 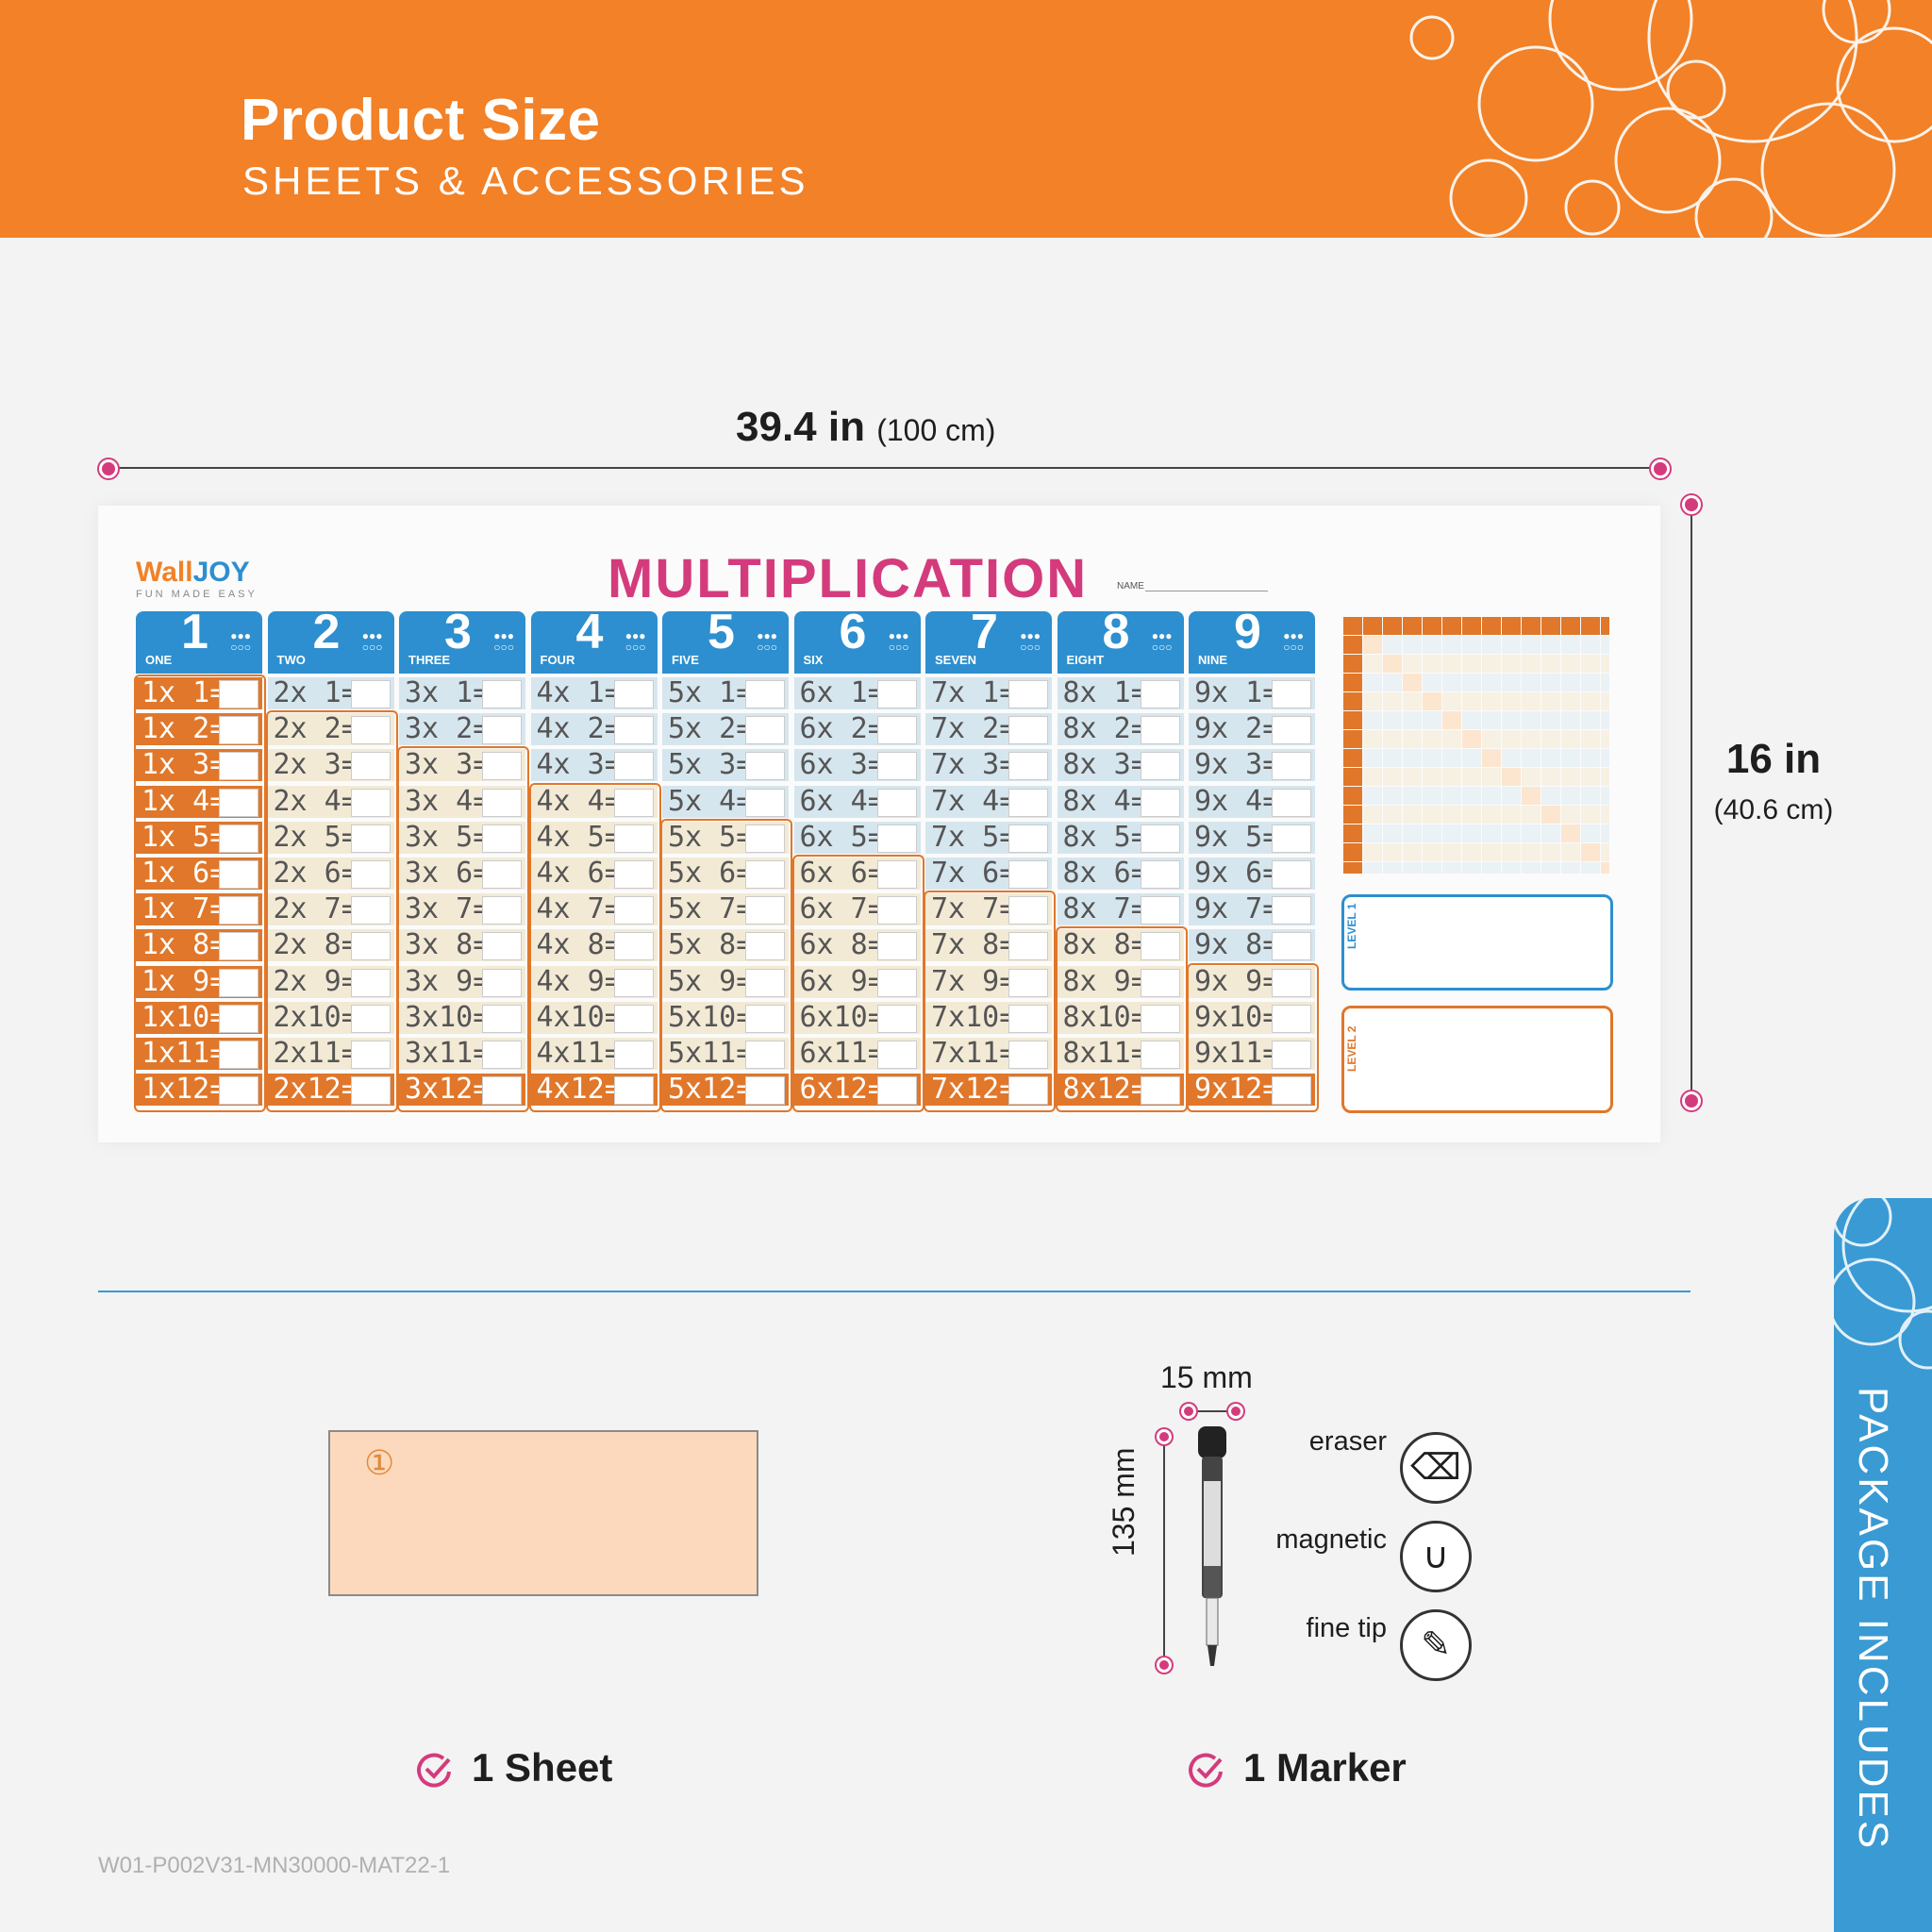 What do you see at coordinates (711, 1090) in the screenshot?
I see `equation-text: 5x12=` at bounding box center [711, 1090].